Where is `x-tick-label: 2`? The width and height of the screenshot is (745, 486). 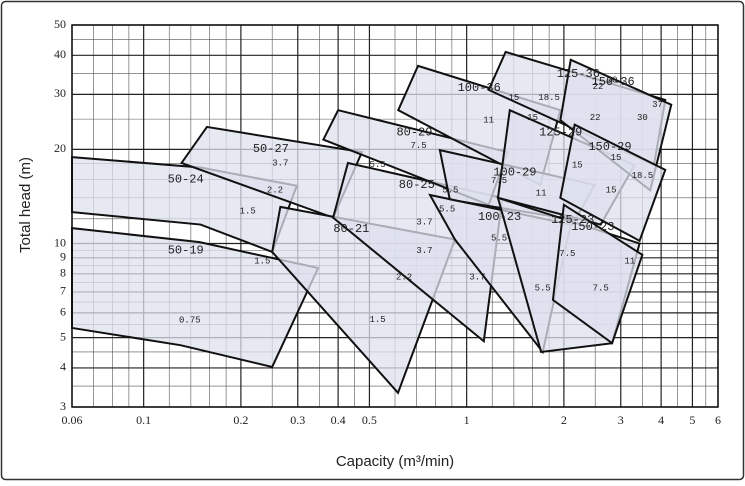
x-tick-label: 2 is located at coordinates (564, 420).